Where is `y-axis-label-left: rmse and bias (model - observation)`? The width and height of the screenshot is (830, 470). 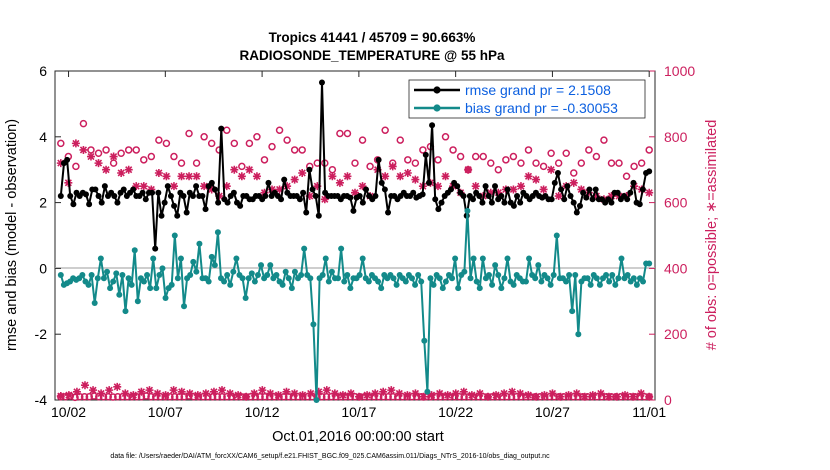
y-axis-label-left: rmse and bias (model - observation) is located at coordinates (12, 235).